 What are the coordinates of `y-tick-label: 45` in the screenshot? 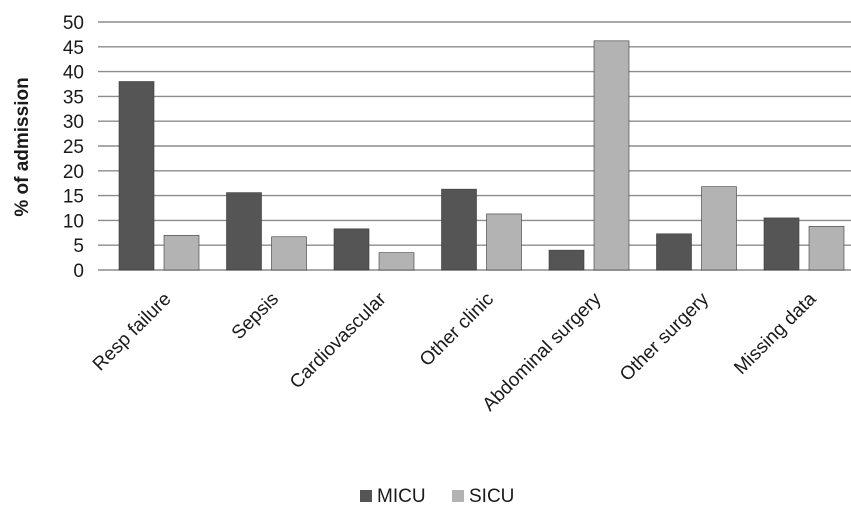 It's located at (73, 48).